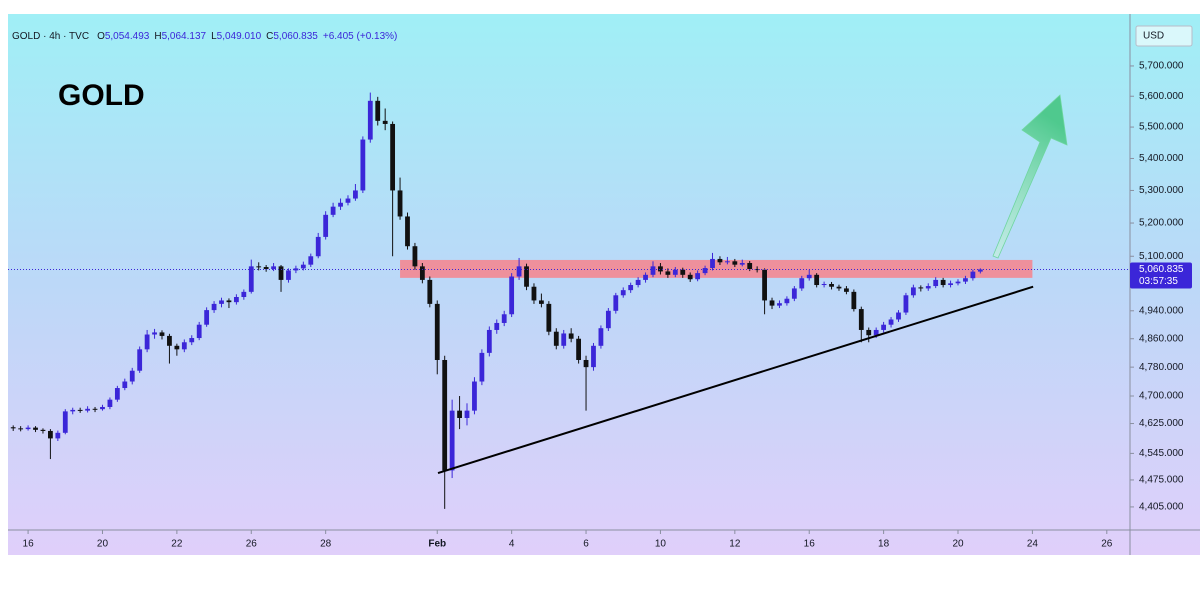 Image resolution: width=1200 pixels, height=605 pixels. What do you see at coordinates (177, 544) in the screenshot?
I see `x-tick-label: 22` at bounding box center [177, 544].